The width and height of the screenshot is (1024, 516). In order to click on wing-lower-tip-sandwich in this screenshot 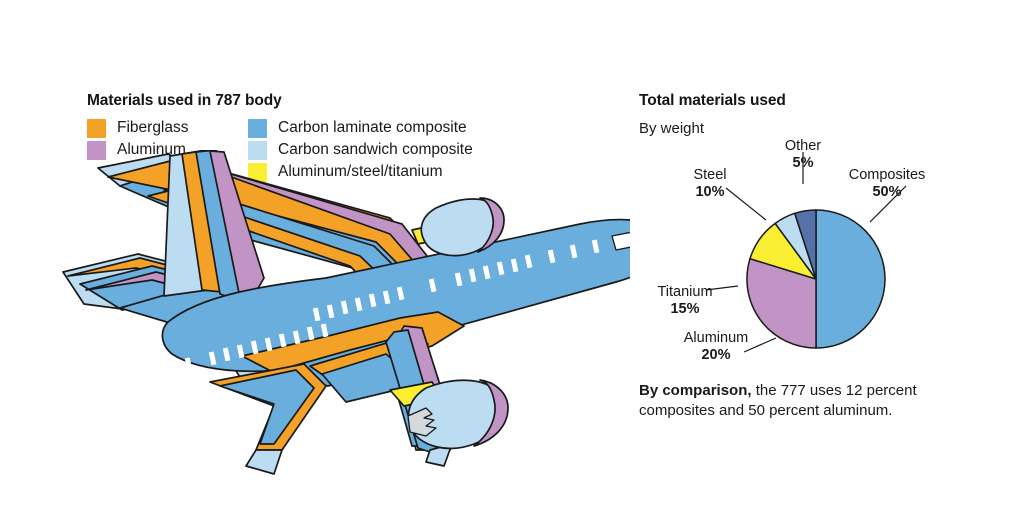, I will do `click(264, 462)`.